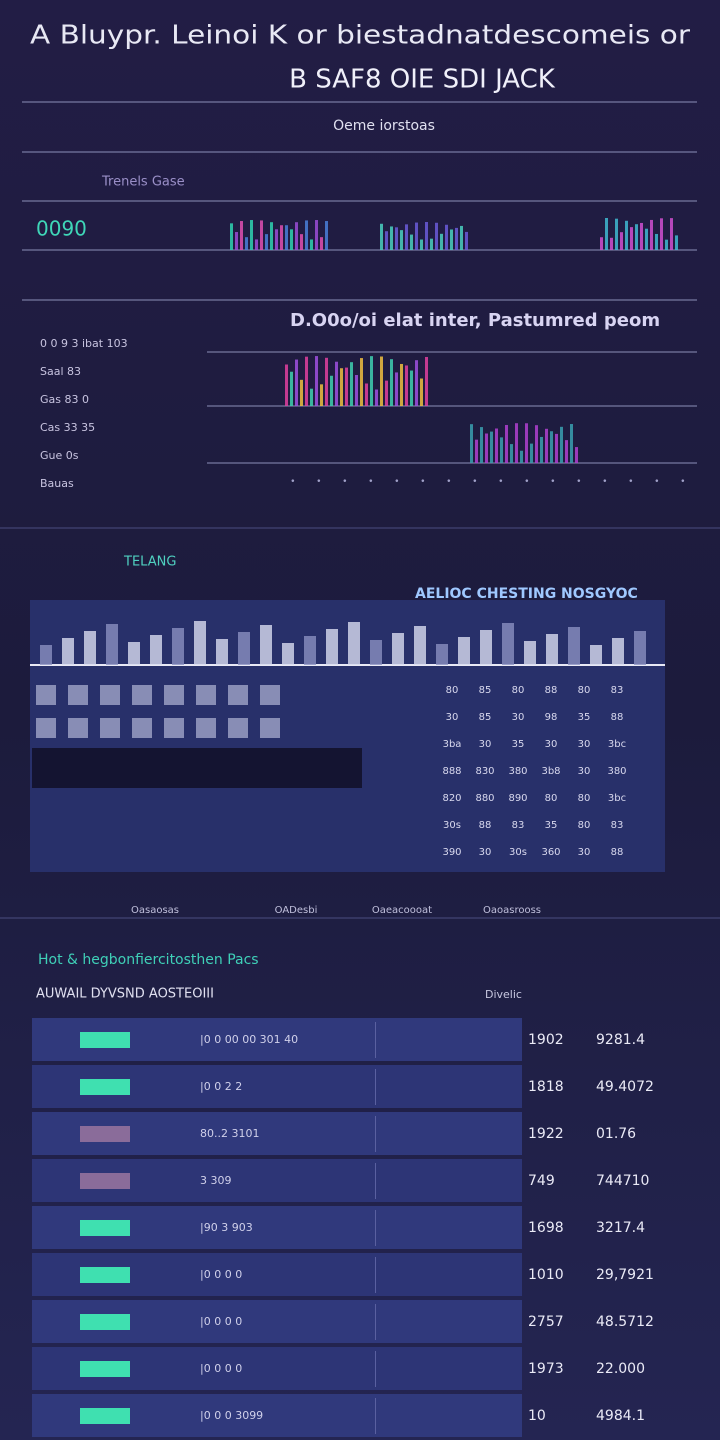 The image size is (720, 1440). What do you see at coordinates (517, 798) in the screenshot?
I see `panel-grid-cell: 890` at bounding box center [517, 798].